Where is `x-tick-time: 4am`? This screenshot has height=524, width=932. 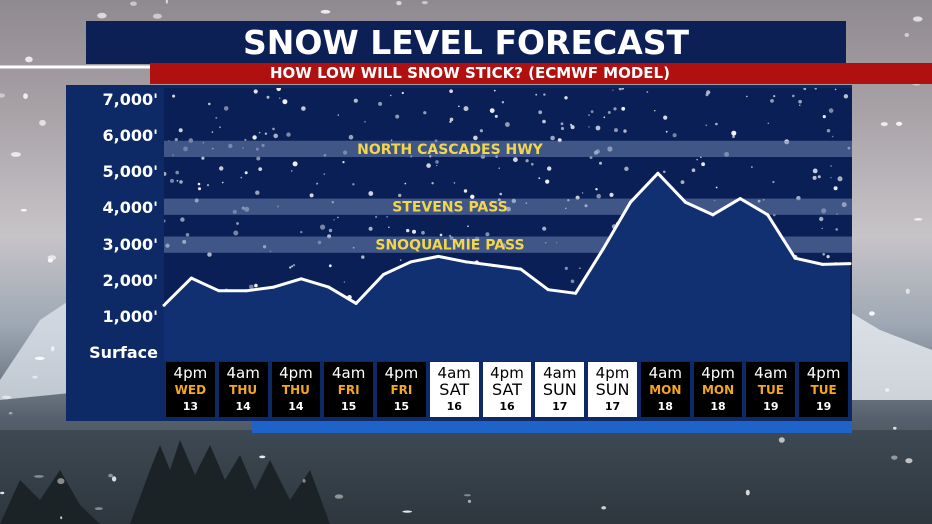 x-tick-time: 4am is located at coordinates (665, 373).